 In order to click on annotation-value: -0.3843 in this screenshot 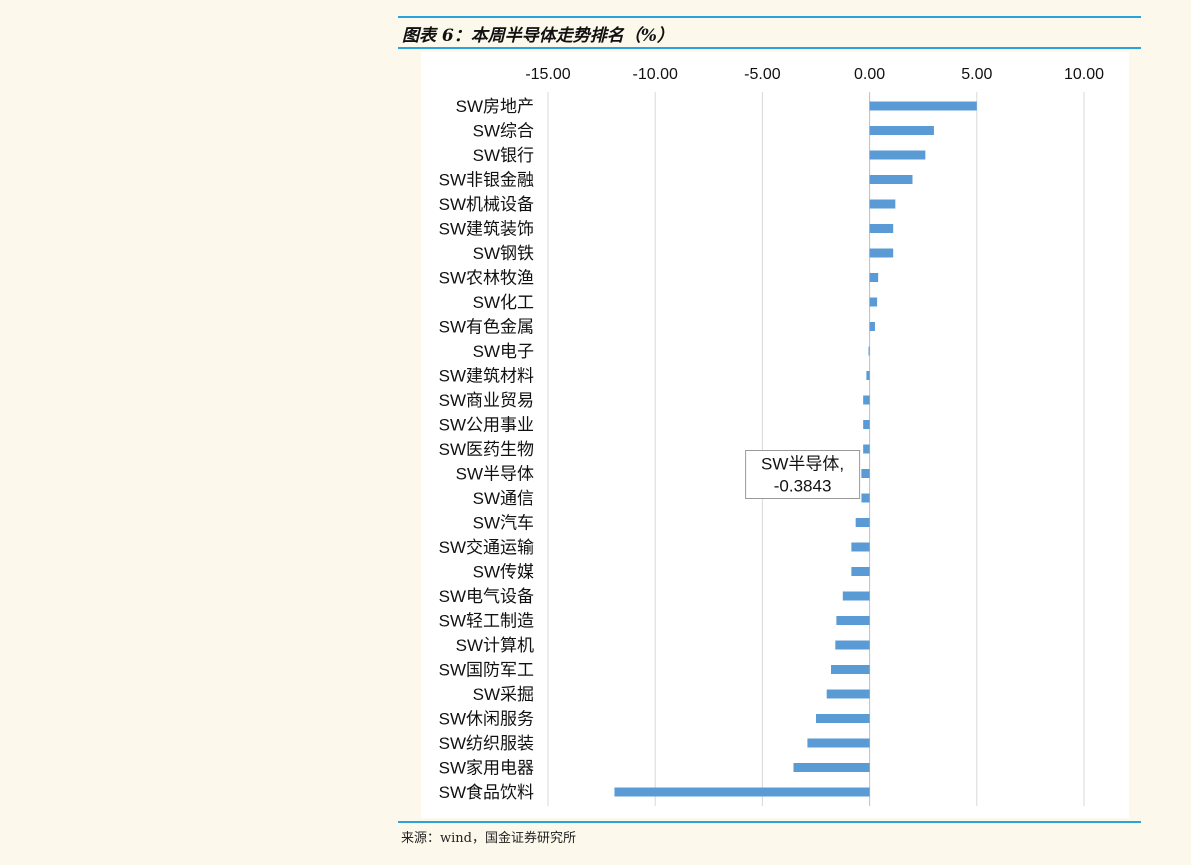, I will do `click(803, 486)`.